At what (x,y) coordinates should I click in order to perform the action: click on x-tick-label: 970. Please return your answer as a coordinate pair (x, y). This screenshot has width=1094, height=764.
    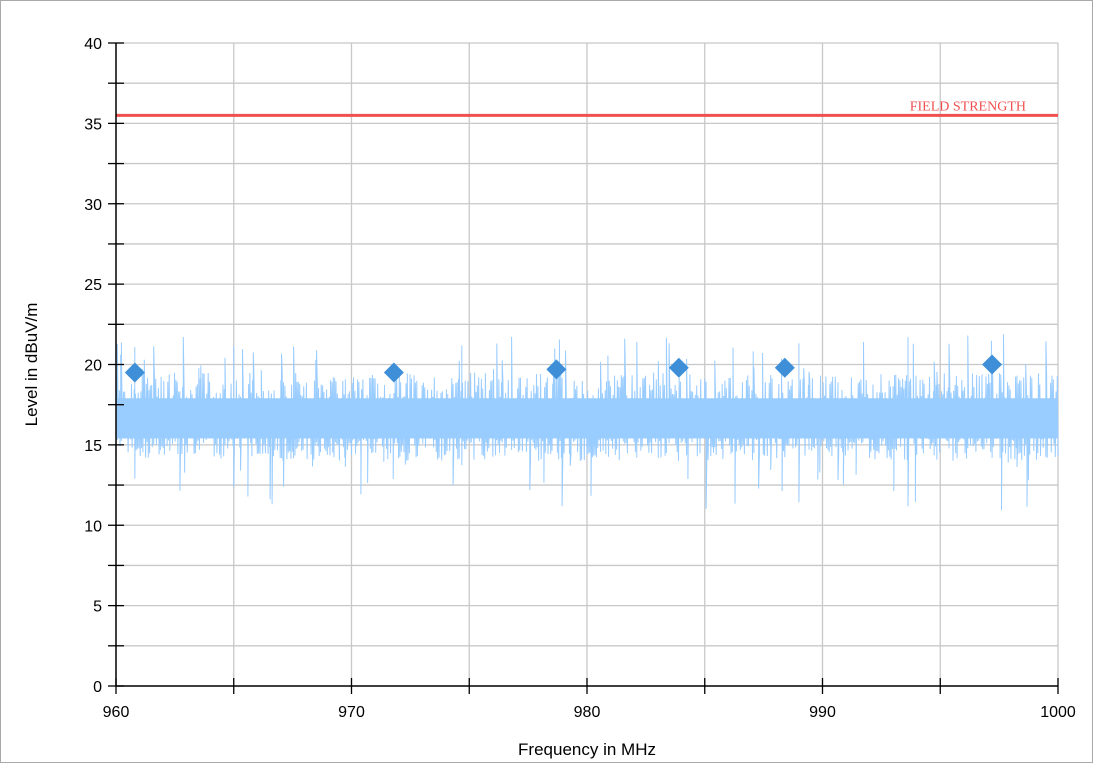
    Looking at the image, I should click on (351, 712).